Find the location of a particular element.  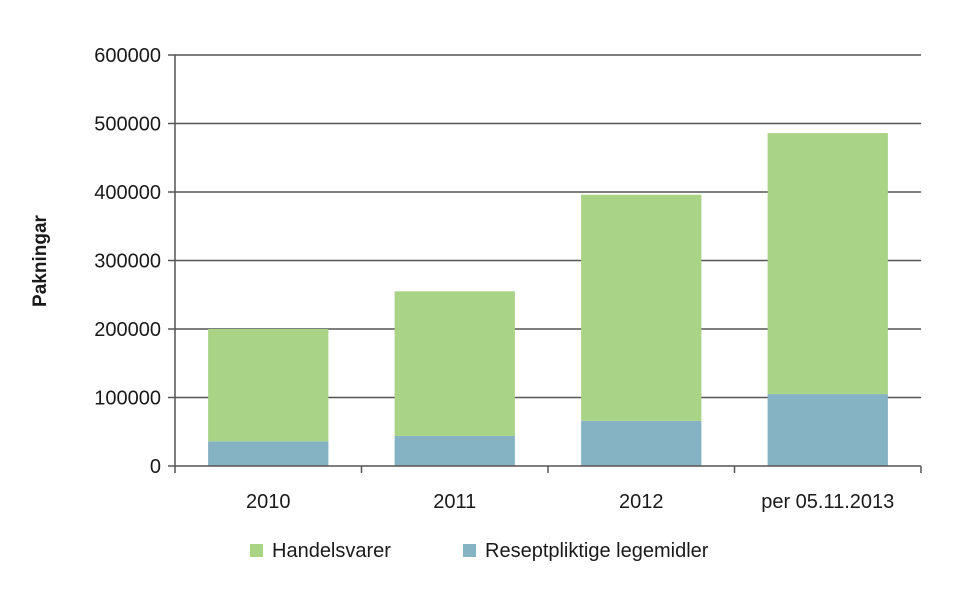

x-category-label: 2010 is located at coordinates (268, 502).